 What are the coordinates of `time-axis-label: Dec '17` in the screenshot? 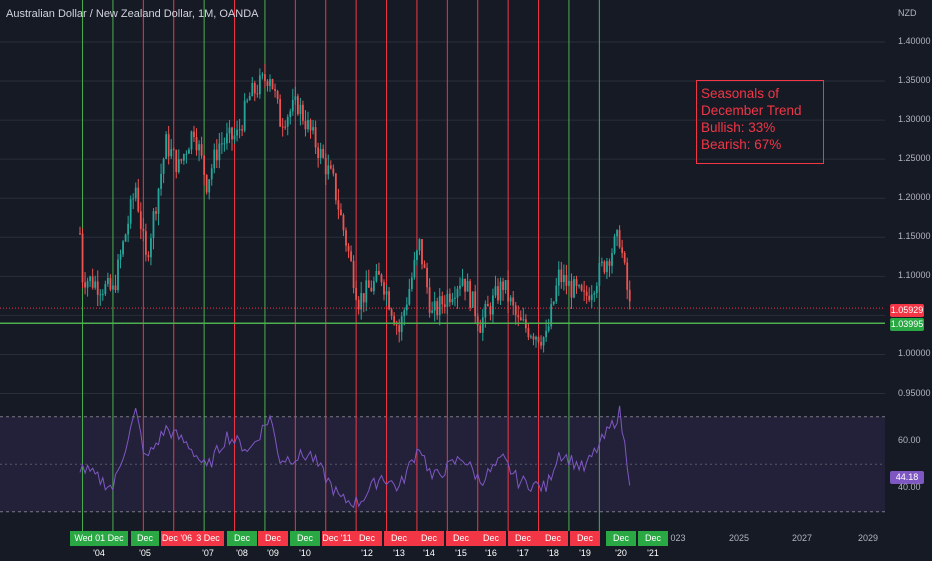 It's located at (523, 544).